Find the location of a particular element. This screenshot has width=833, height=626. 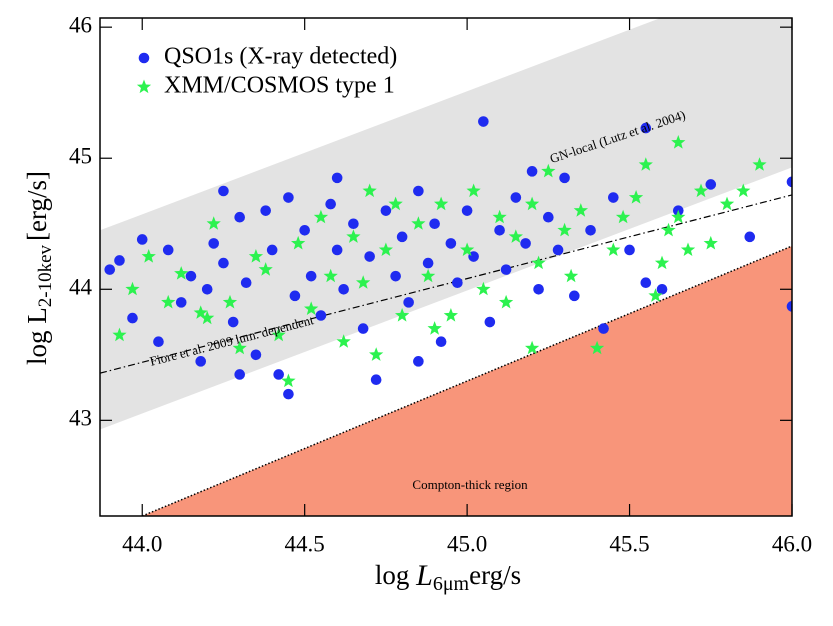

y-axis-title: log L2-10kev [erg/s] is located at coordinates (39, 268).